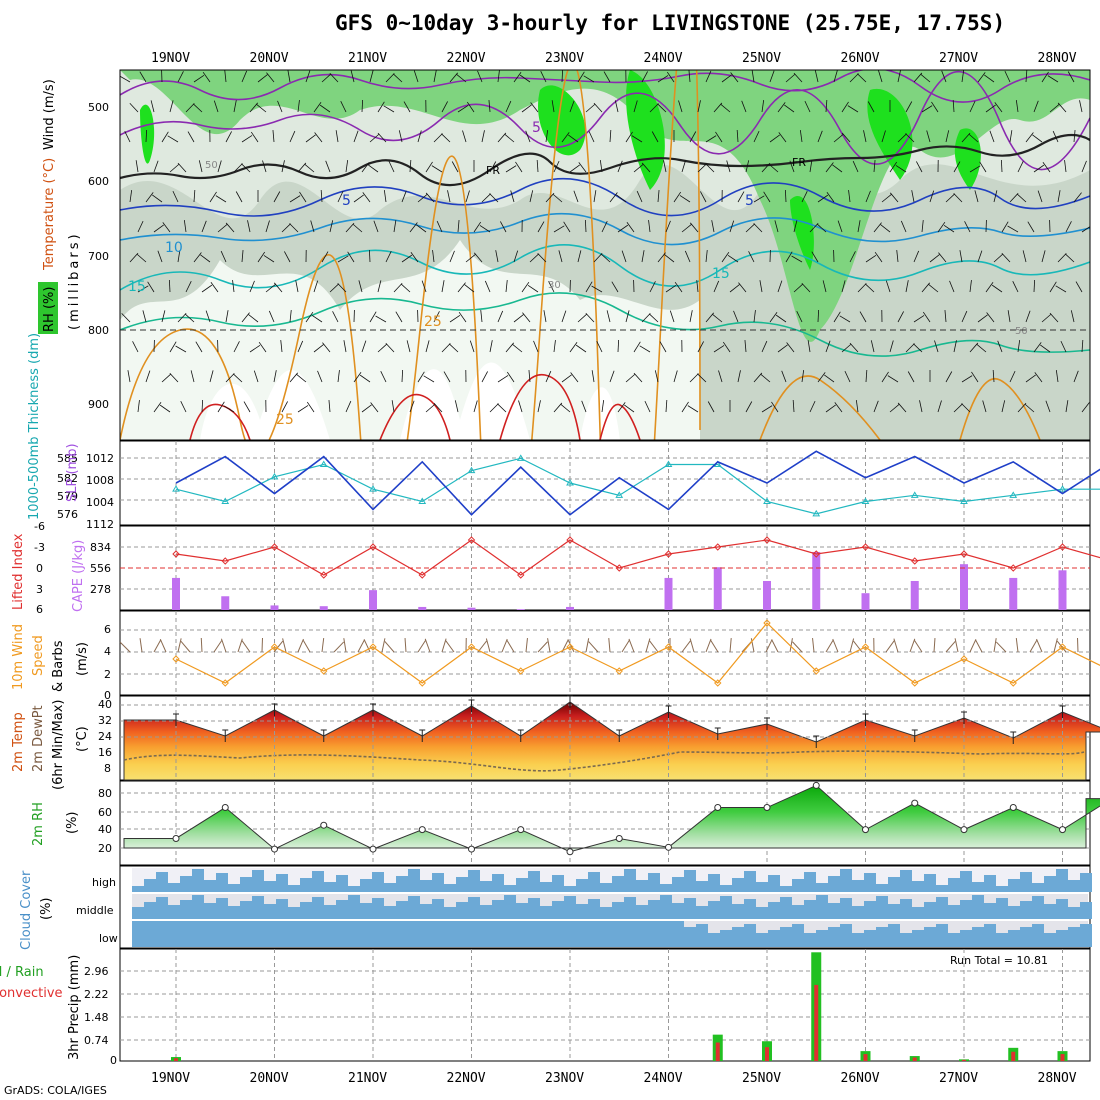  Describe the element at coordinates (721, 274) in the screenshot. I see `isotherm-label: 15` at that location.